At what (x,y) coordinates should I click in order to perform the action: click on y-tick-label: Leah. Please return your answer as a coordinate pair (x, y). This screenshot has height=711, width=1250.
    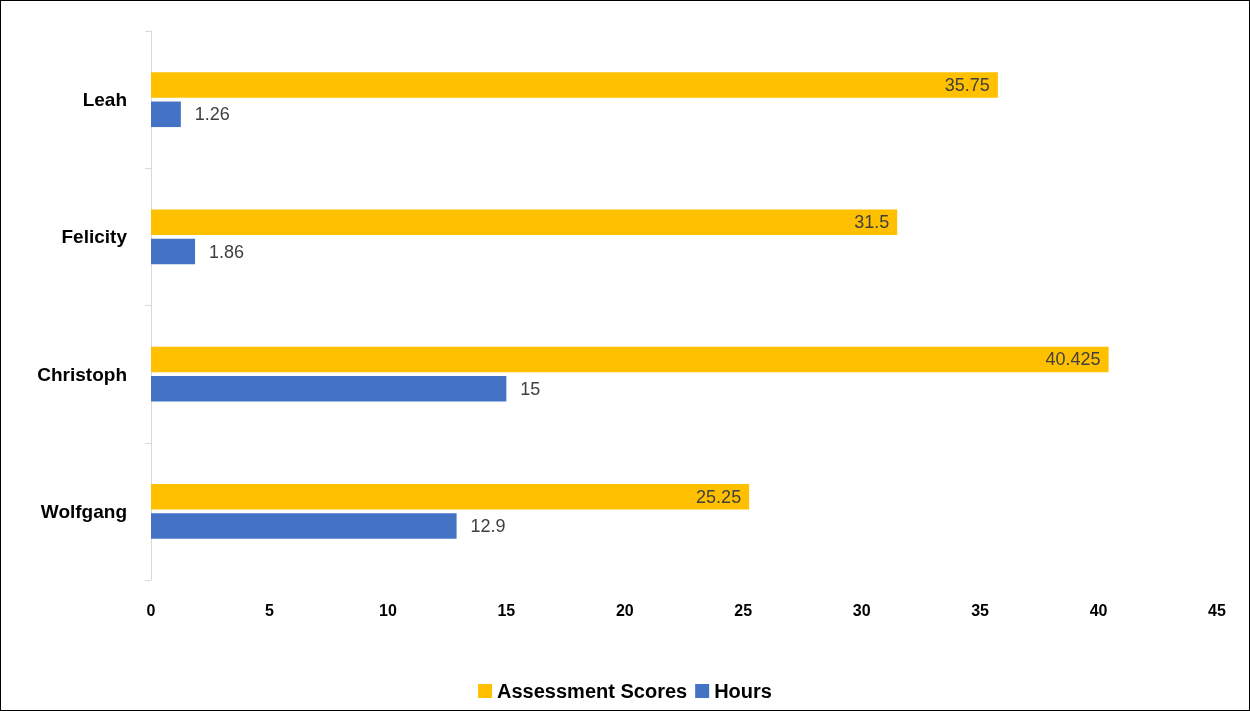
    Looking at the image, I should click on (104, 100).